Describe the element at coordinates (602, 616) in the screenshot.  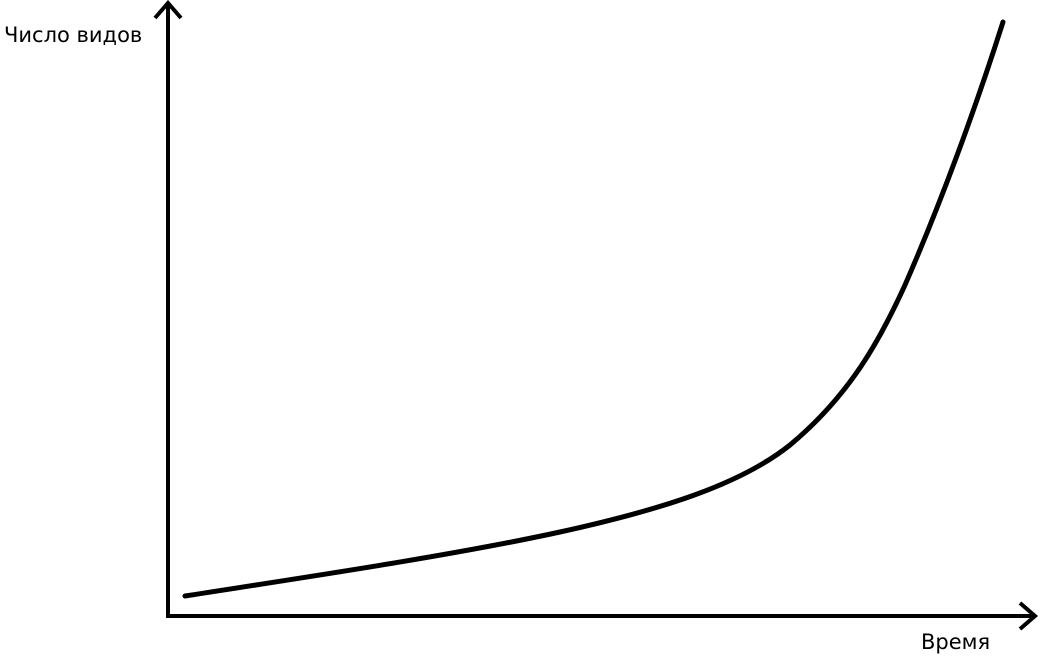
I see `x-axis` at that location.